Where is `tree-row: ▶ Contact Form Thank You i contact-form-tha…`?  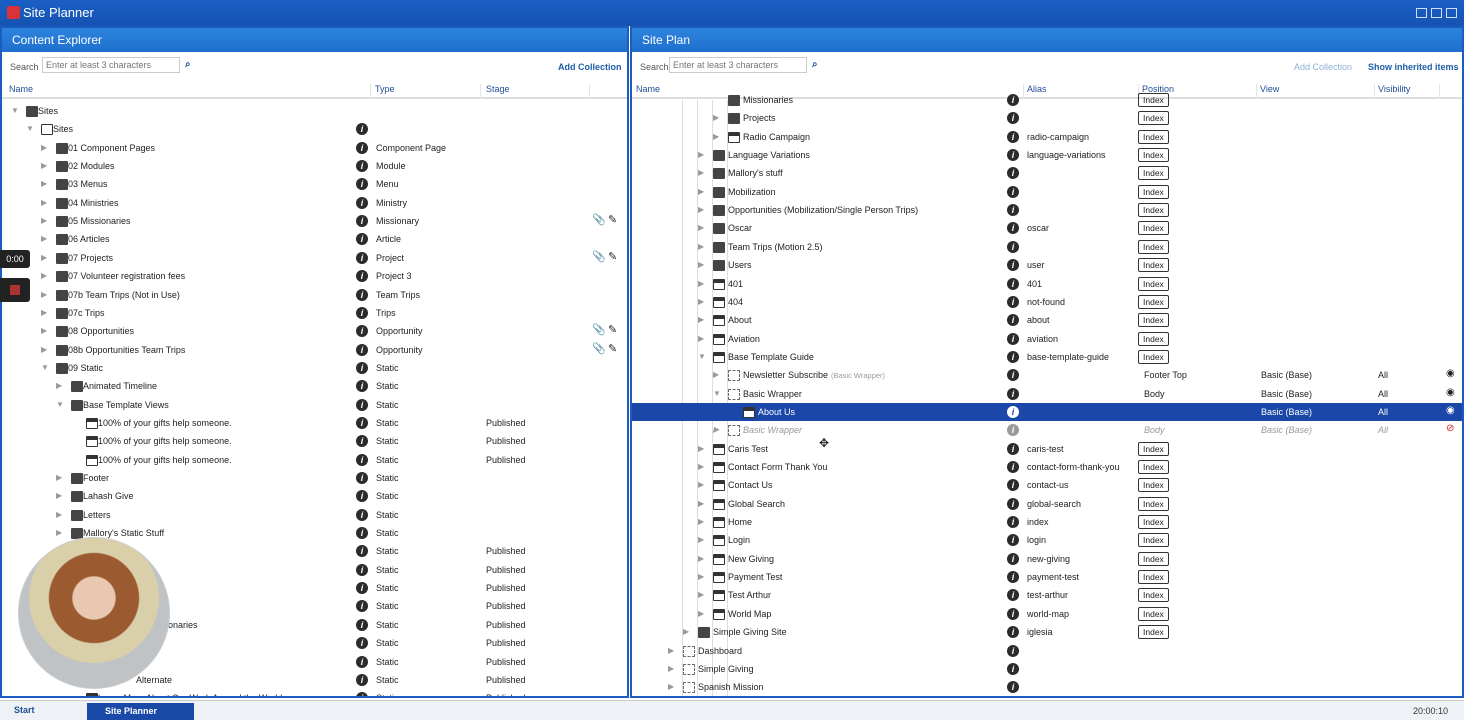 tree-row: ▶ Contact Form Thank You i contact-form-tha… is located at coordinates (1047, 467).